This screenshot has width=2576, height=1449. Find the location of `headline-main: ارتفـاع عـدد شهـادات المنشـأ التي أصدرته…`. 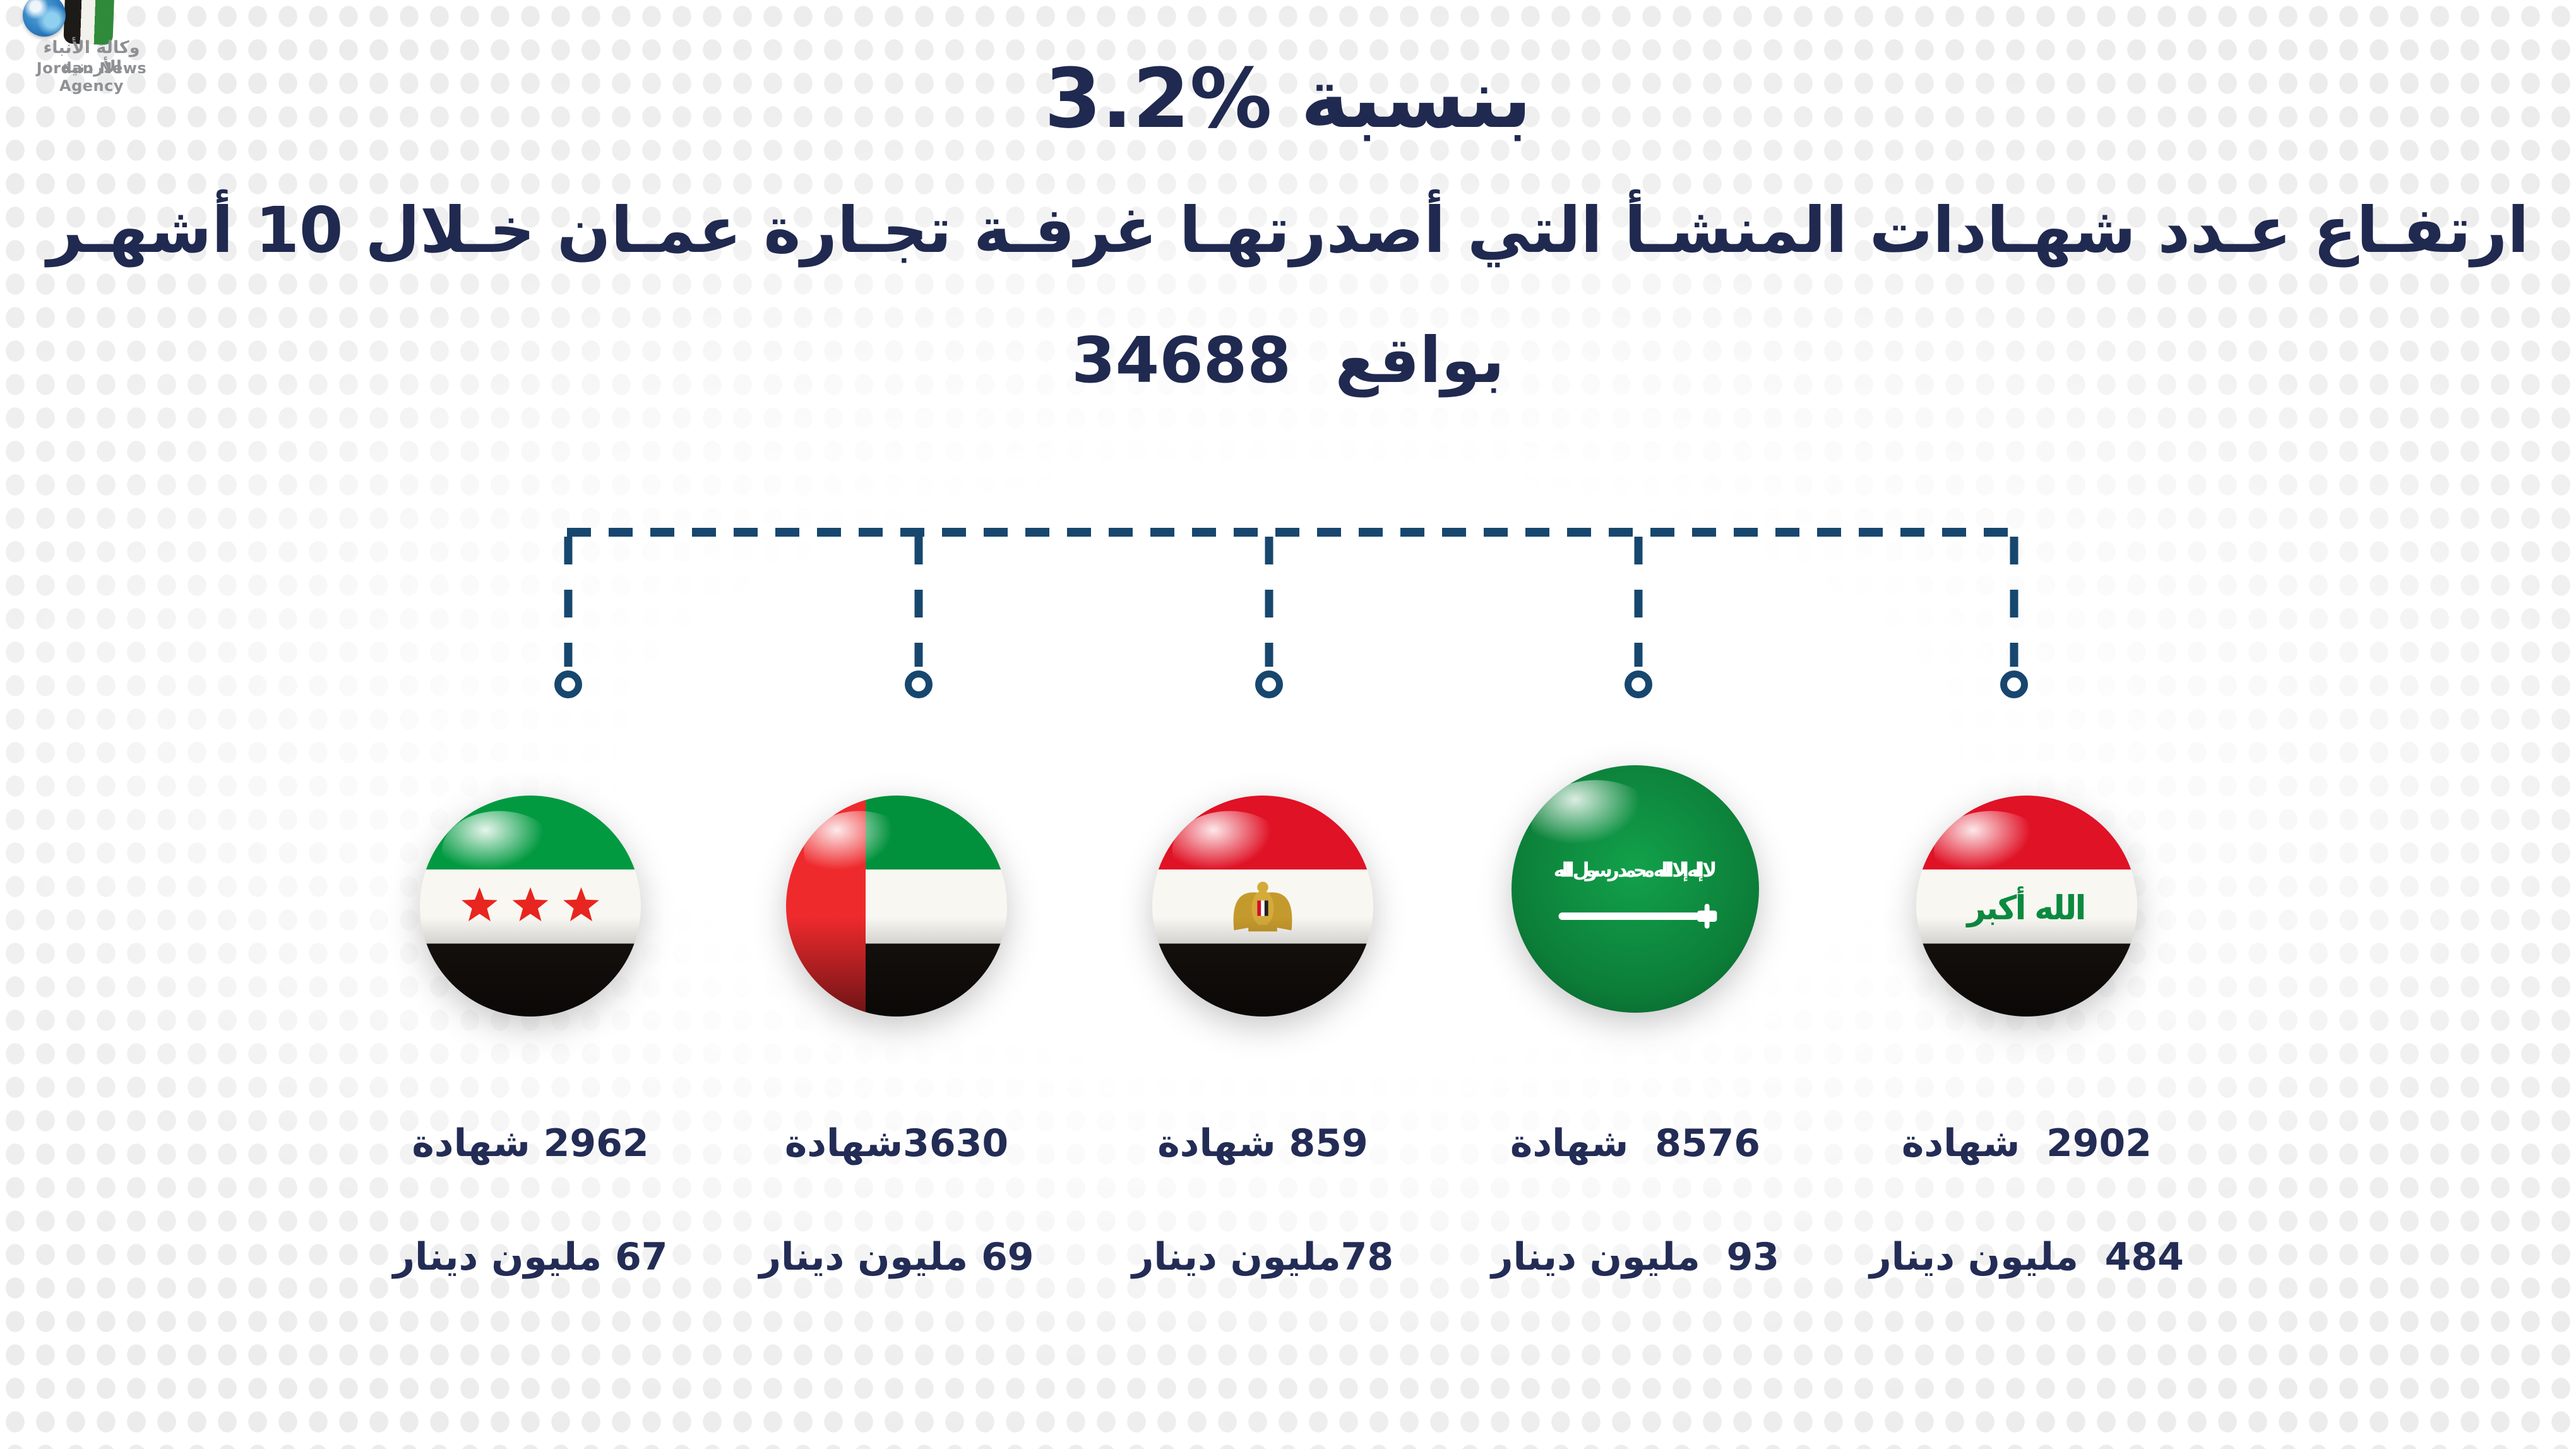

headline-main: ارتفـاع عـدد شهـادات المنشـأ التي أصدرته… is located at coordinates (1288, 230).